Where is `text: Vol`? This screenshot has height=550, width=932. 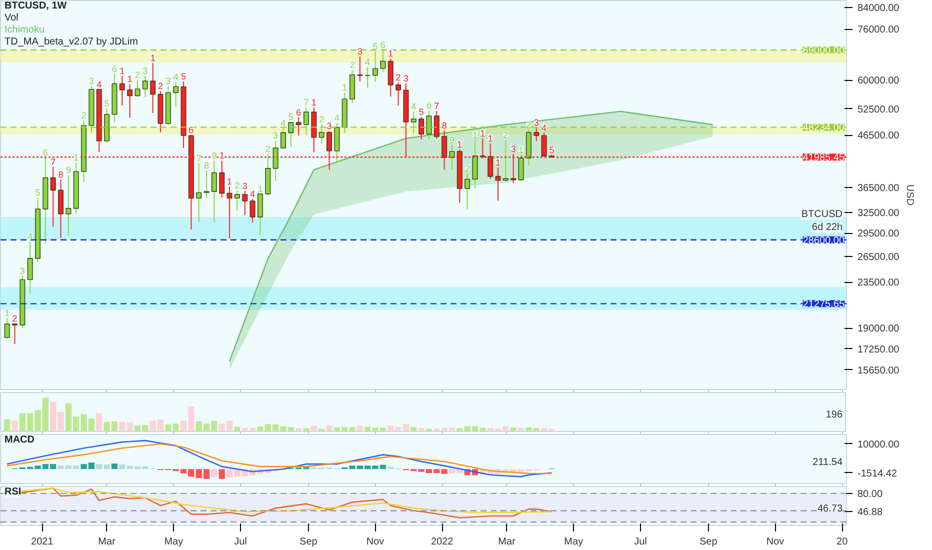
text: Vol is located at coordinates (11, 18).